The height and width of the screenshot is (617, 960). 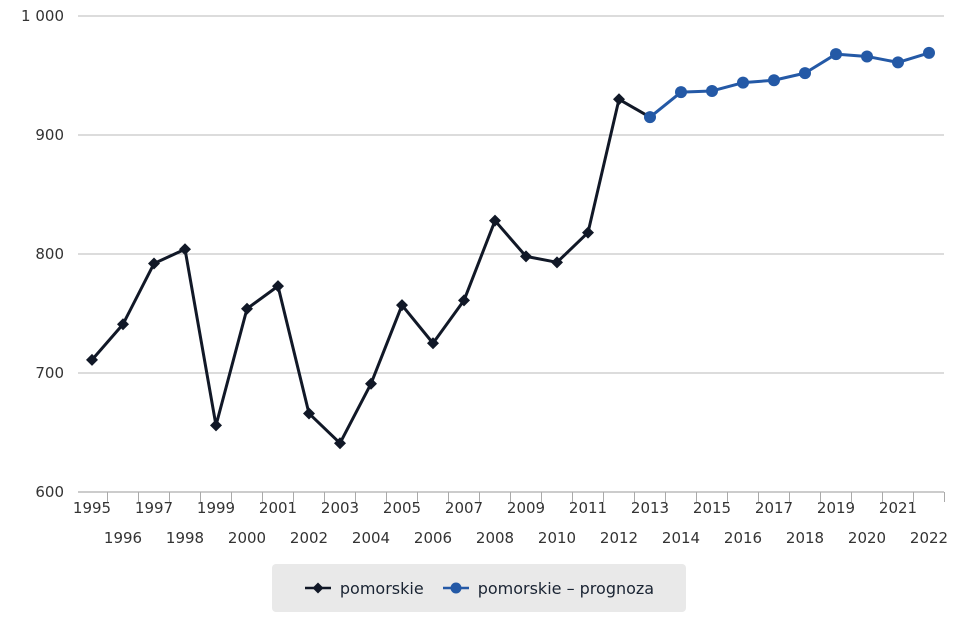 What do you see at coordinates (154, 508) in the screenshot?
I see `x-tick-label: 1997` at bounding box center [154, 508].